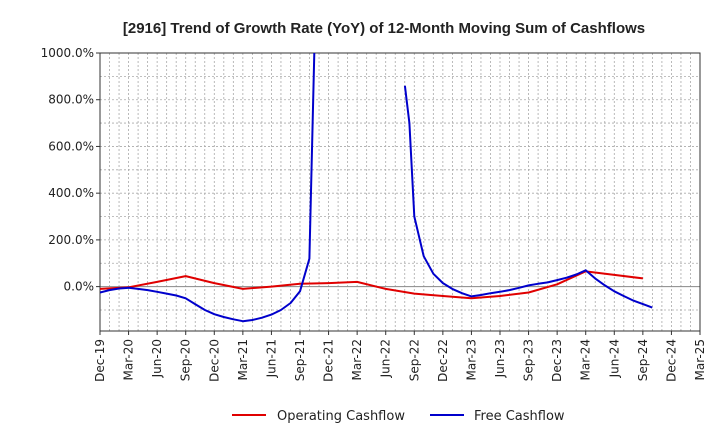 Image resolution: width=720 pixels, height=440 pixels. What do you see at coordinates (443, 360) in the screenshot?
I see `x-tick-label: Dec-22` at bounding box center [443, 360].